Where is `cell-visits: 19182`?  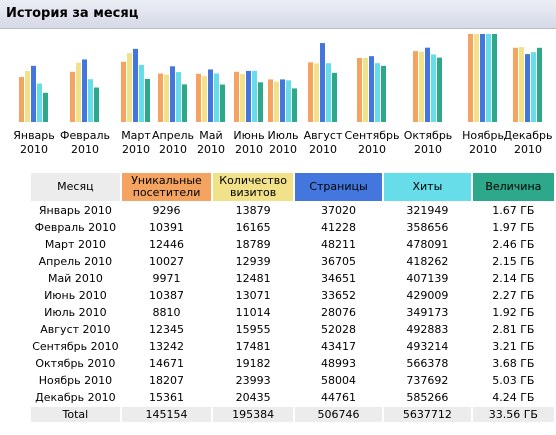 cell-visits: 19182 is located at coordinates (253, 363).